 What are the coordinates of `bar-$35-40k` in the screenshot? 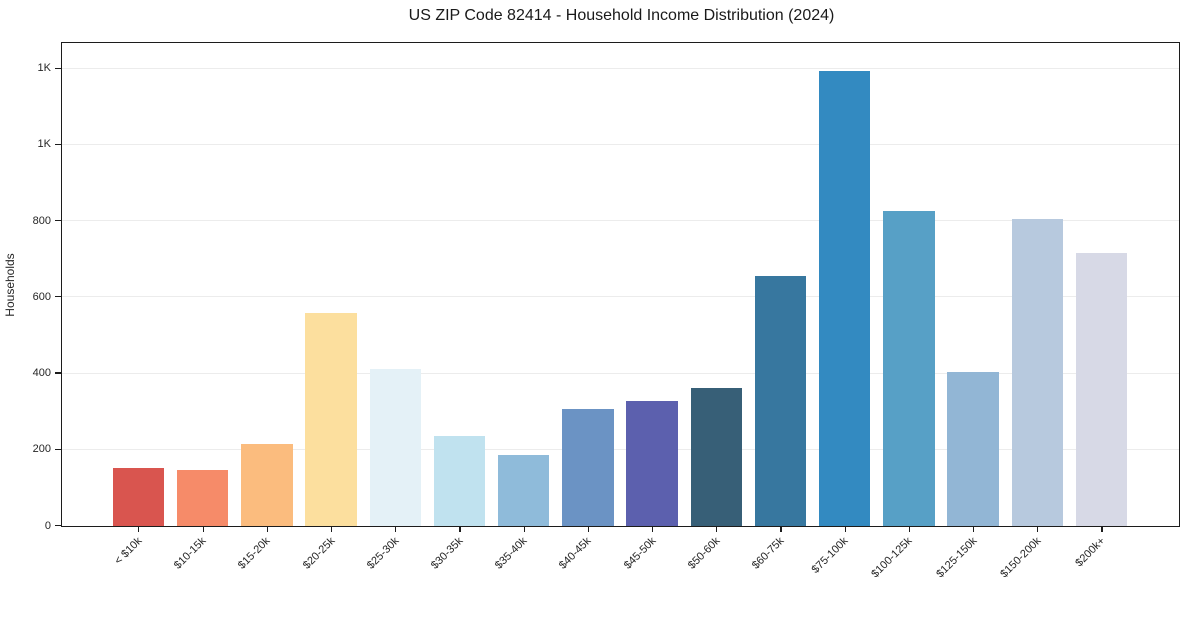 It's located at (523, 490).